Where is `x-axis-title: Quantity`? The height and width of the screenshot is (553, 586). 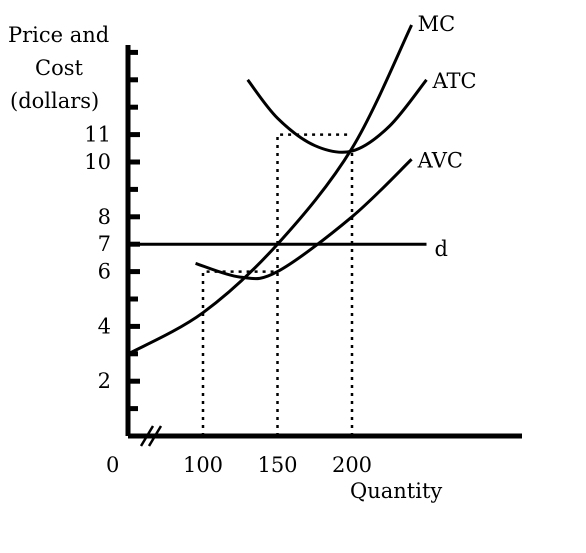
x-axis-title: Quantity is located at coordinates (396, 491).